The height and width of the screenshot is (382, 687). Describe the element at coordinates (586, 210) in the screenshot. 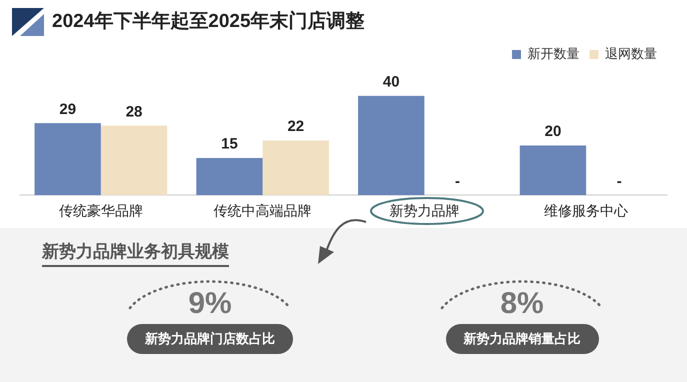

I see `x-tick-label: 维修服务中心` at that location.